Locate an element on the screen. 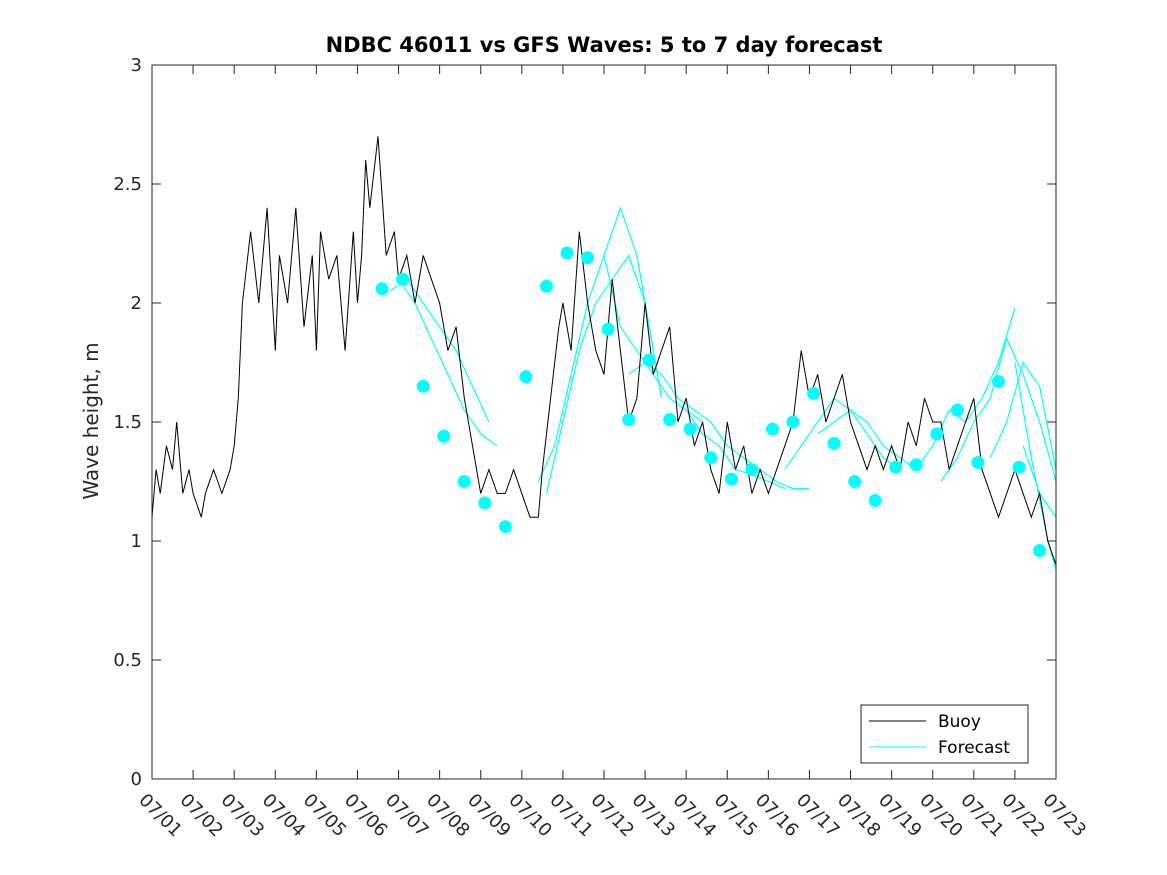  x-tick-label: 07/06 is located at coordinates (366, 816).